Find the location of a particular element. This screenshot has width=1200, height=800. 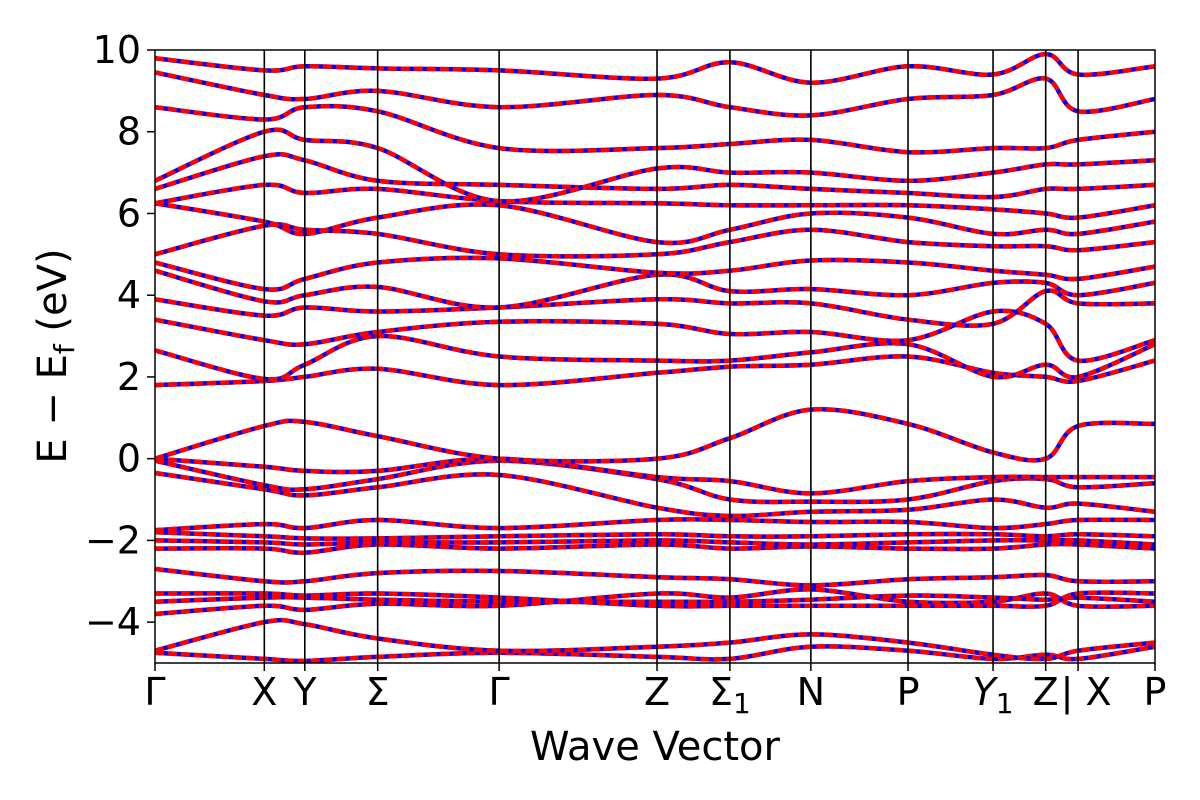

band-23-red is located at coordinates (655, 201).